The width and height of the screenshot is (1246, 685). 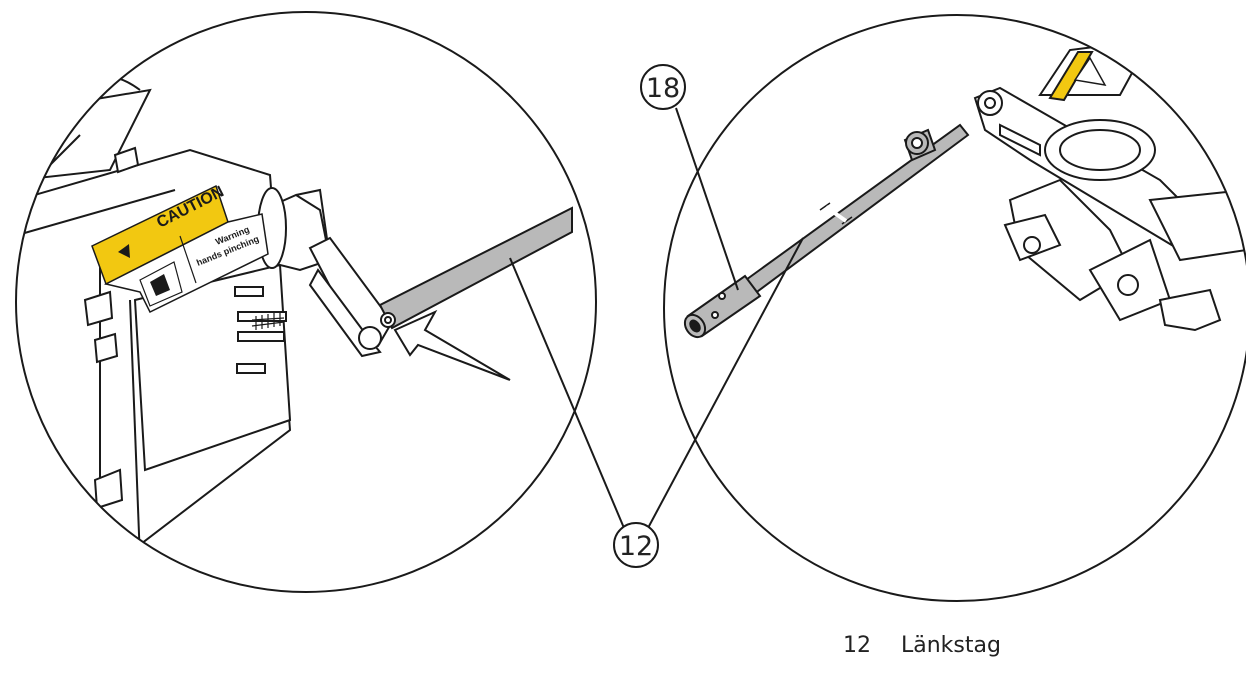 What do you see at coordinates (857, 645) in the screenshot?
I see `legend-number: 12` at bounding box center [857, 645].